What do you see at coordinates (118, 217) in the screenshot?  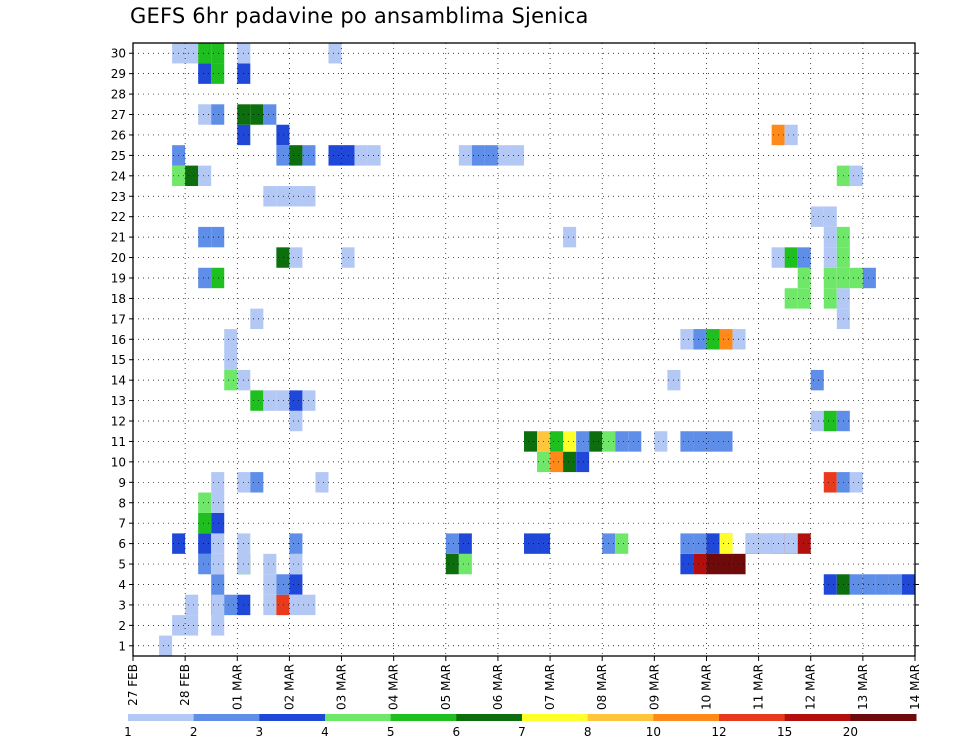 I see `y-tick-label: 22` at bounding box center [118, 217].